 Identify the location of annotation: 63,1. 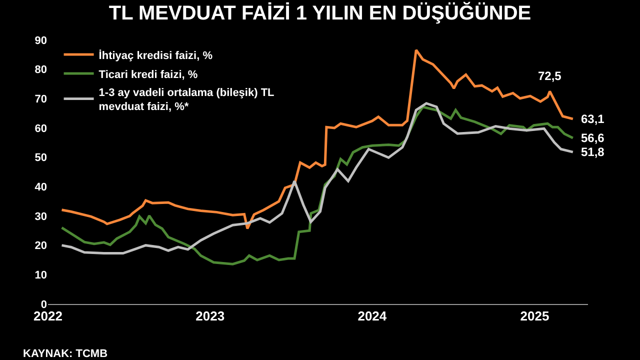
(593, 119).